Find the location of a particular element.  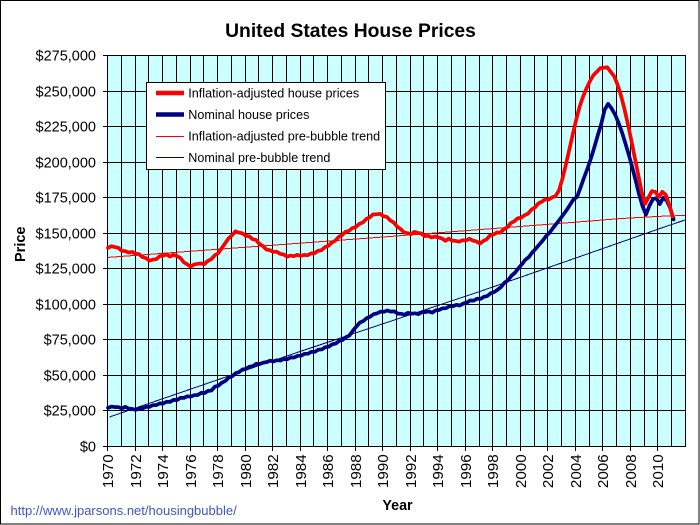

svg-text: 1974 is located at coordinates (163, 471).